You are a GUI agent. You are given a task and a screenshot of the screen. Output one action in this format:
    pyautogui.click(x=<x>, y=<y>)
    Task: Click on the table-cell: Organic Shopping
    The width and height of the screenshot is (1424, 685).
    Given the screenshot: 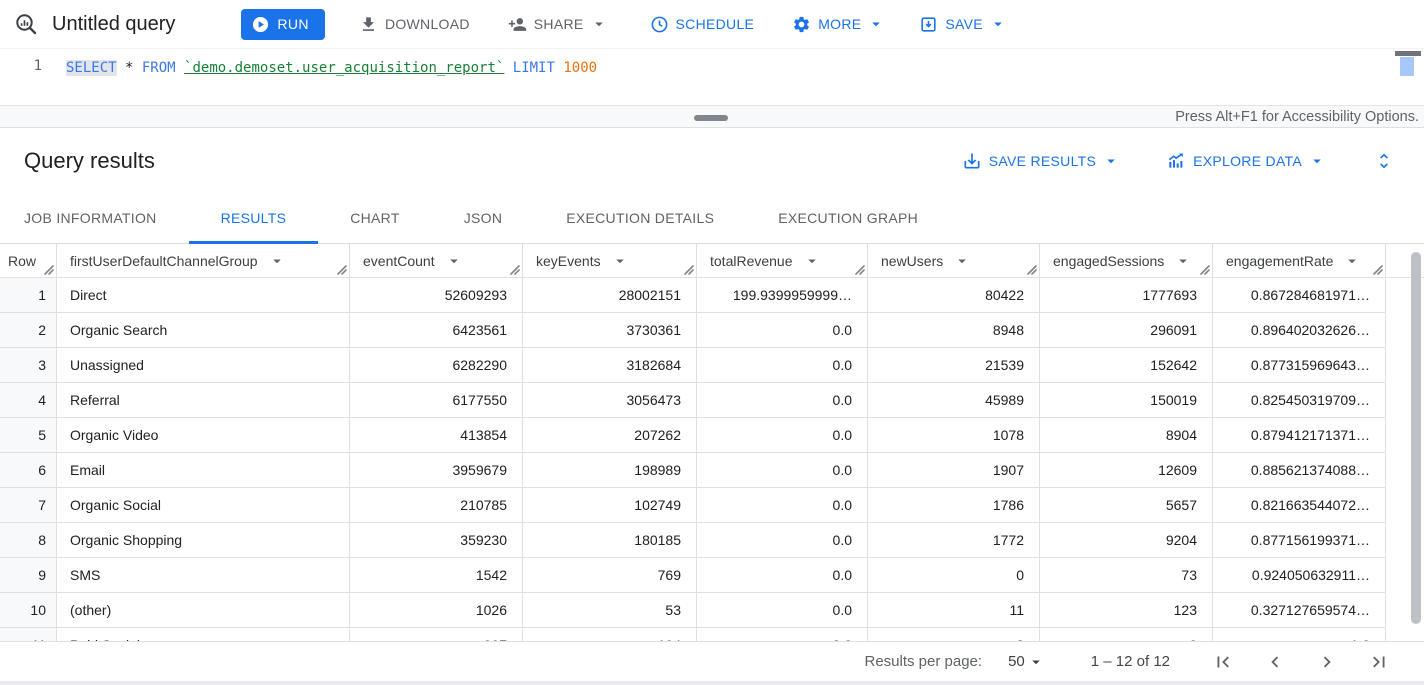 What is the action you would take?
    pyautogui.click(x=203, y=540)
    